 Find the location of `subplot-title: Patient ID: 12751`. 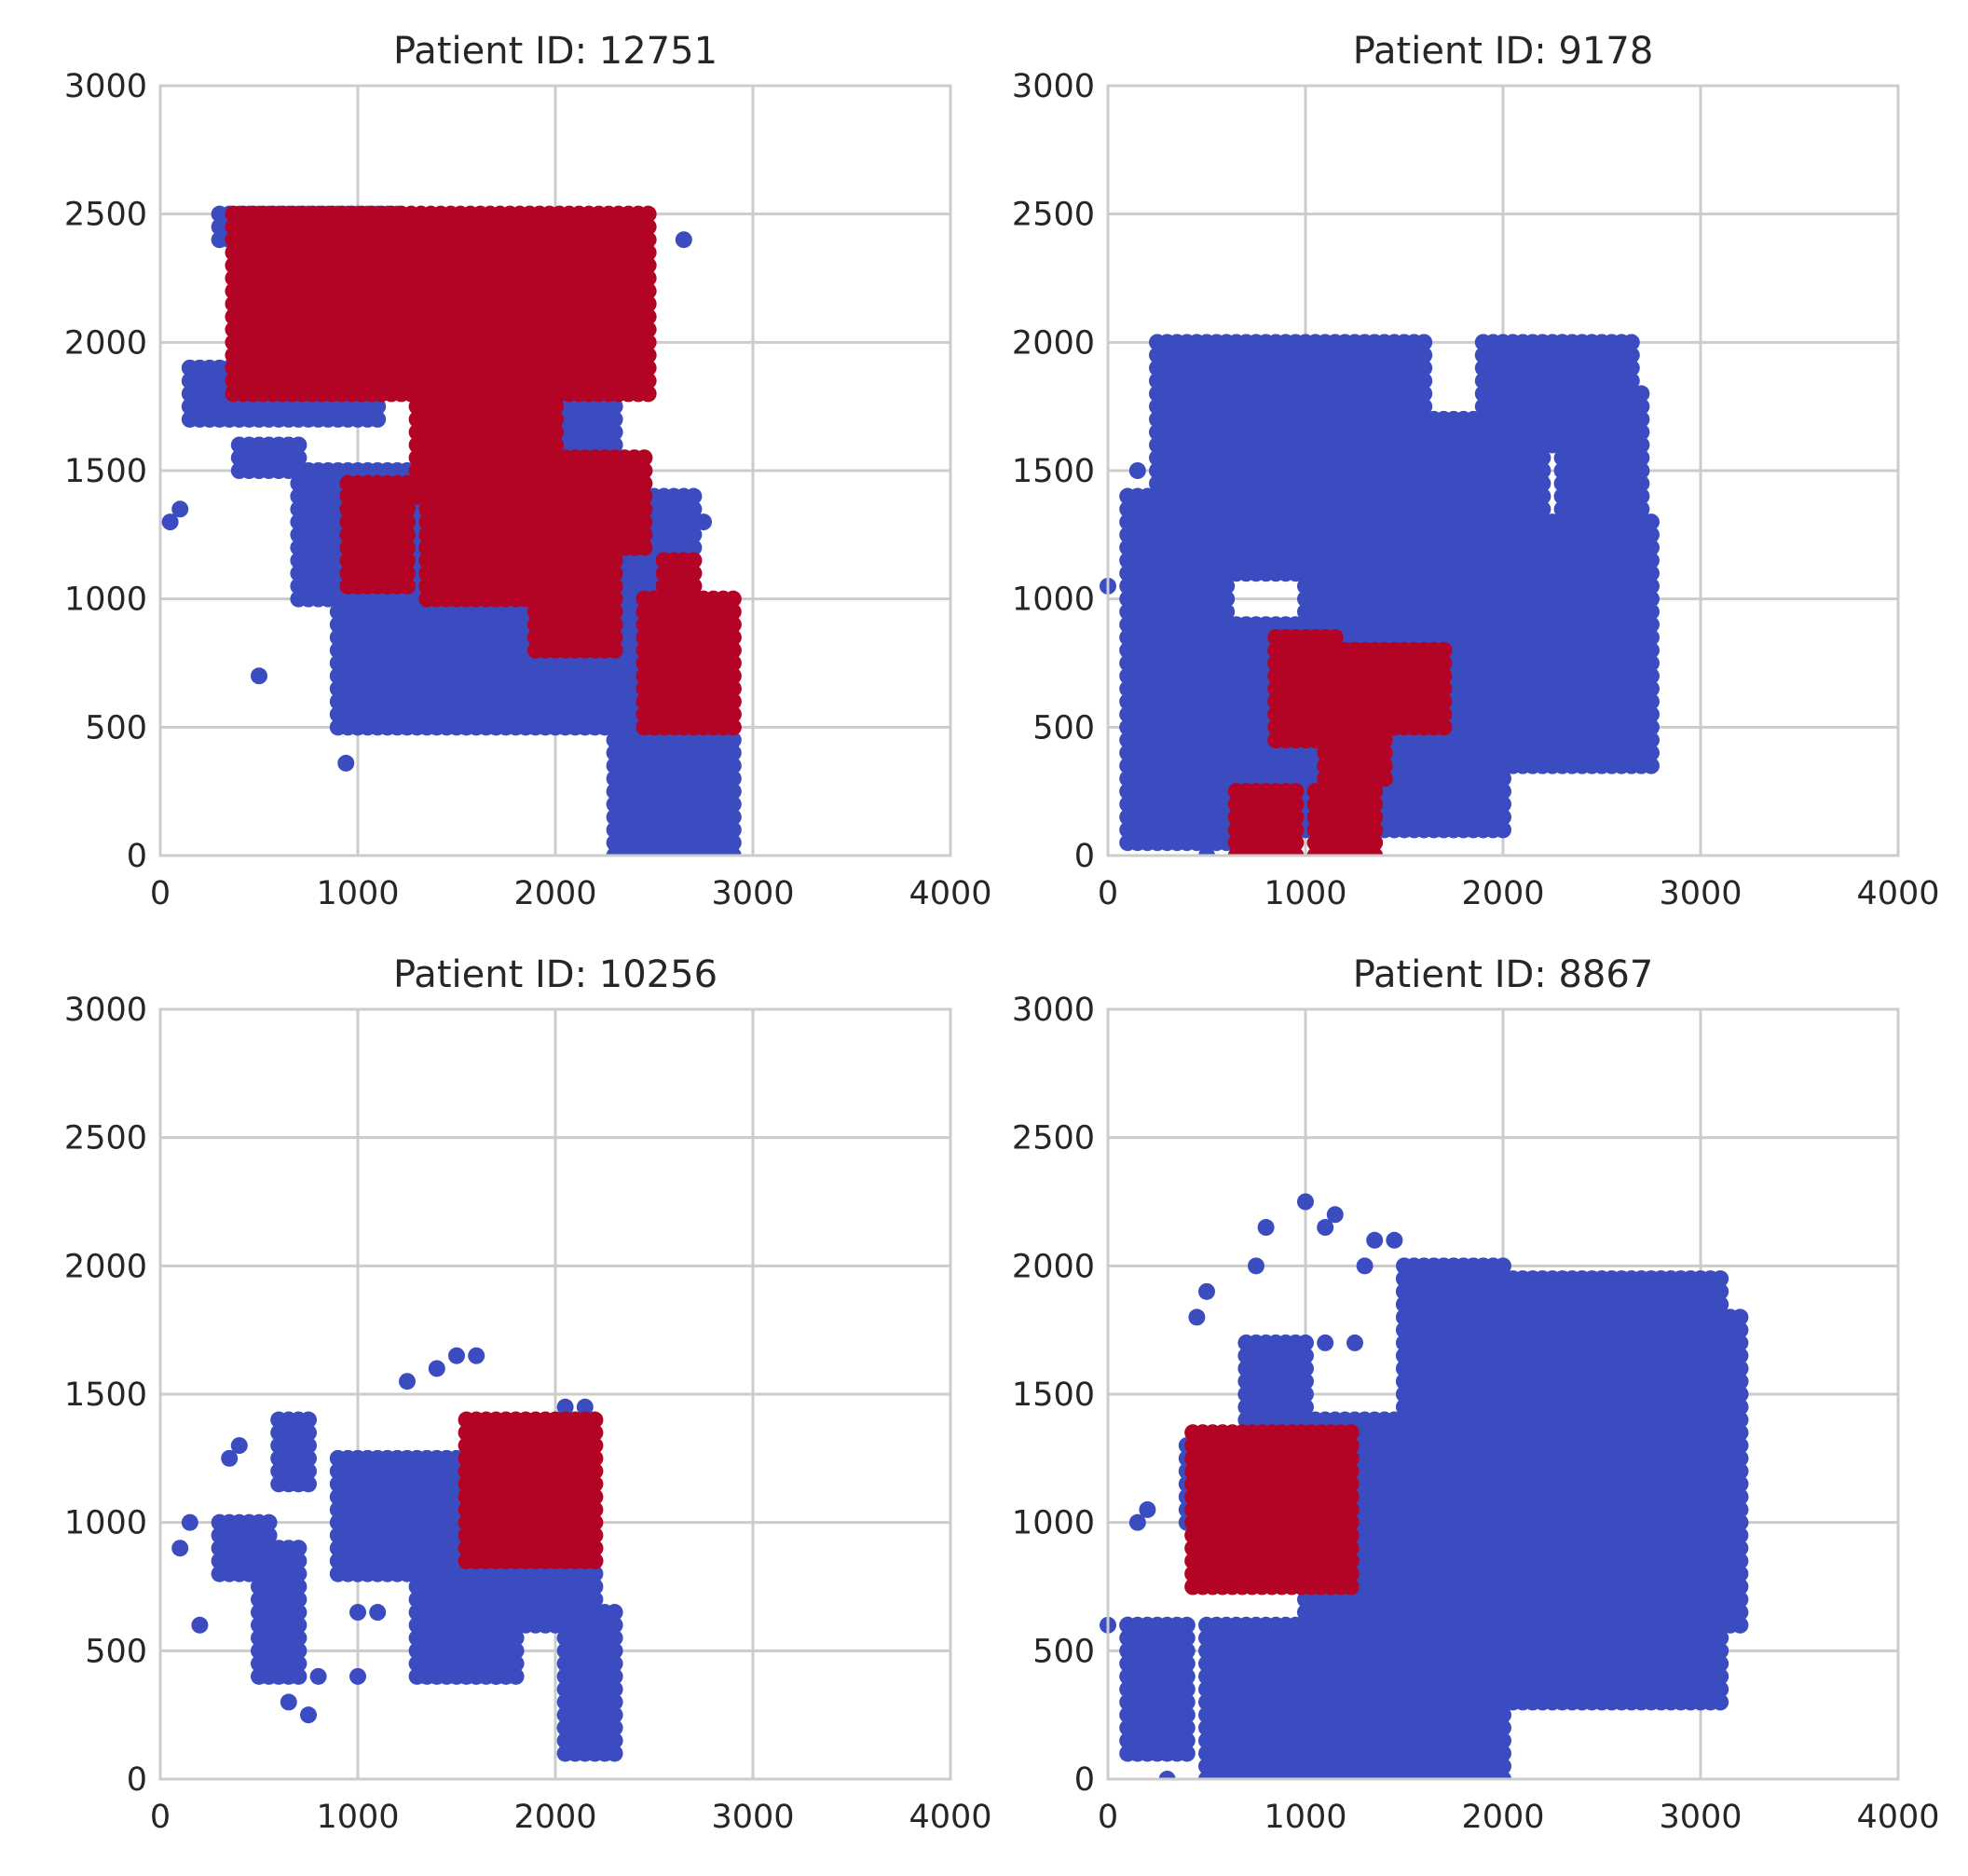

subplot-title: Patient ID: 12751 is located at coordinates (555, 51).